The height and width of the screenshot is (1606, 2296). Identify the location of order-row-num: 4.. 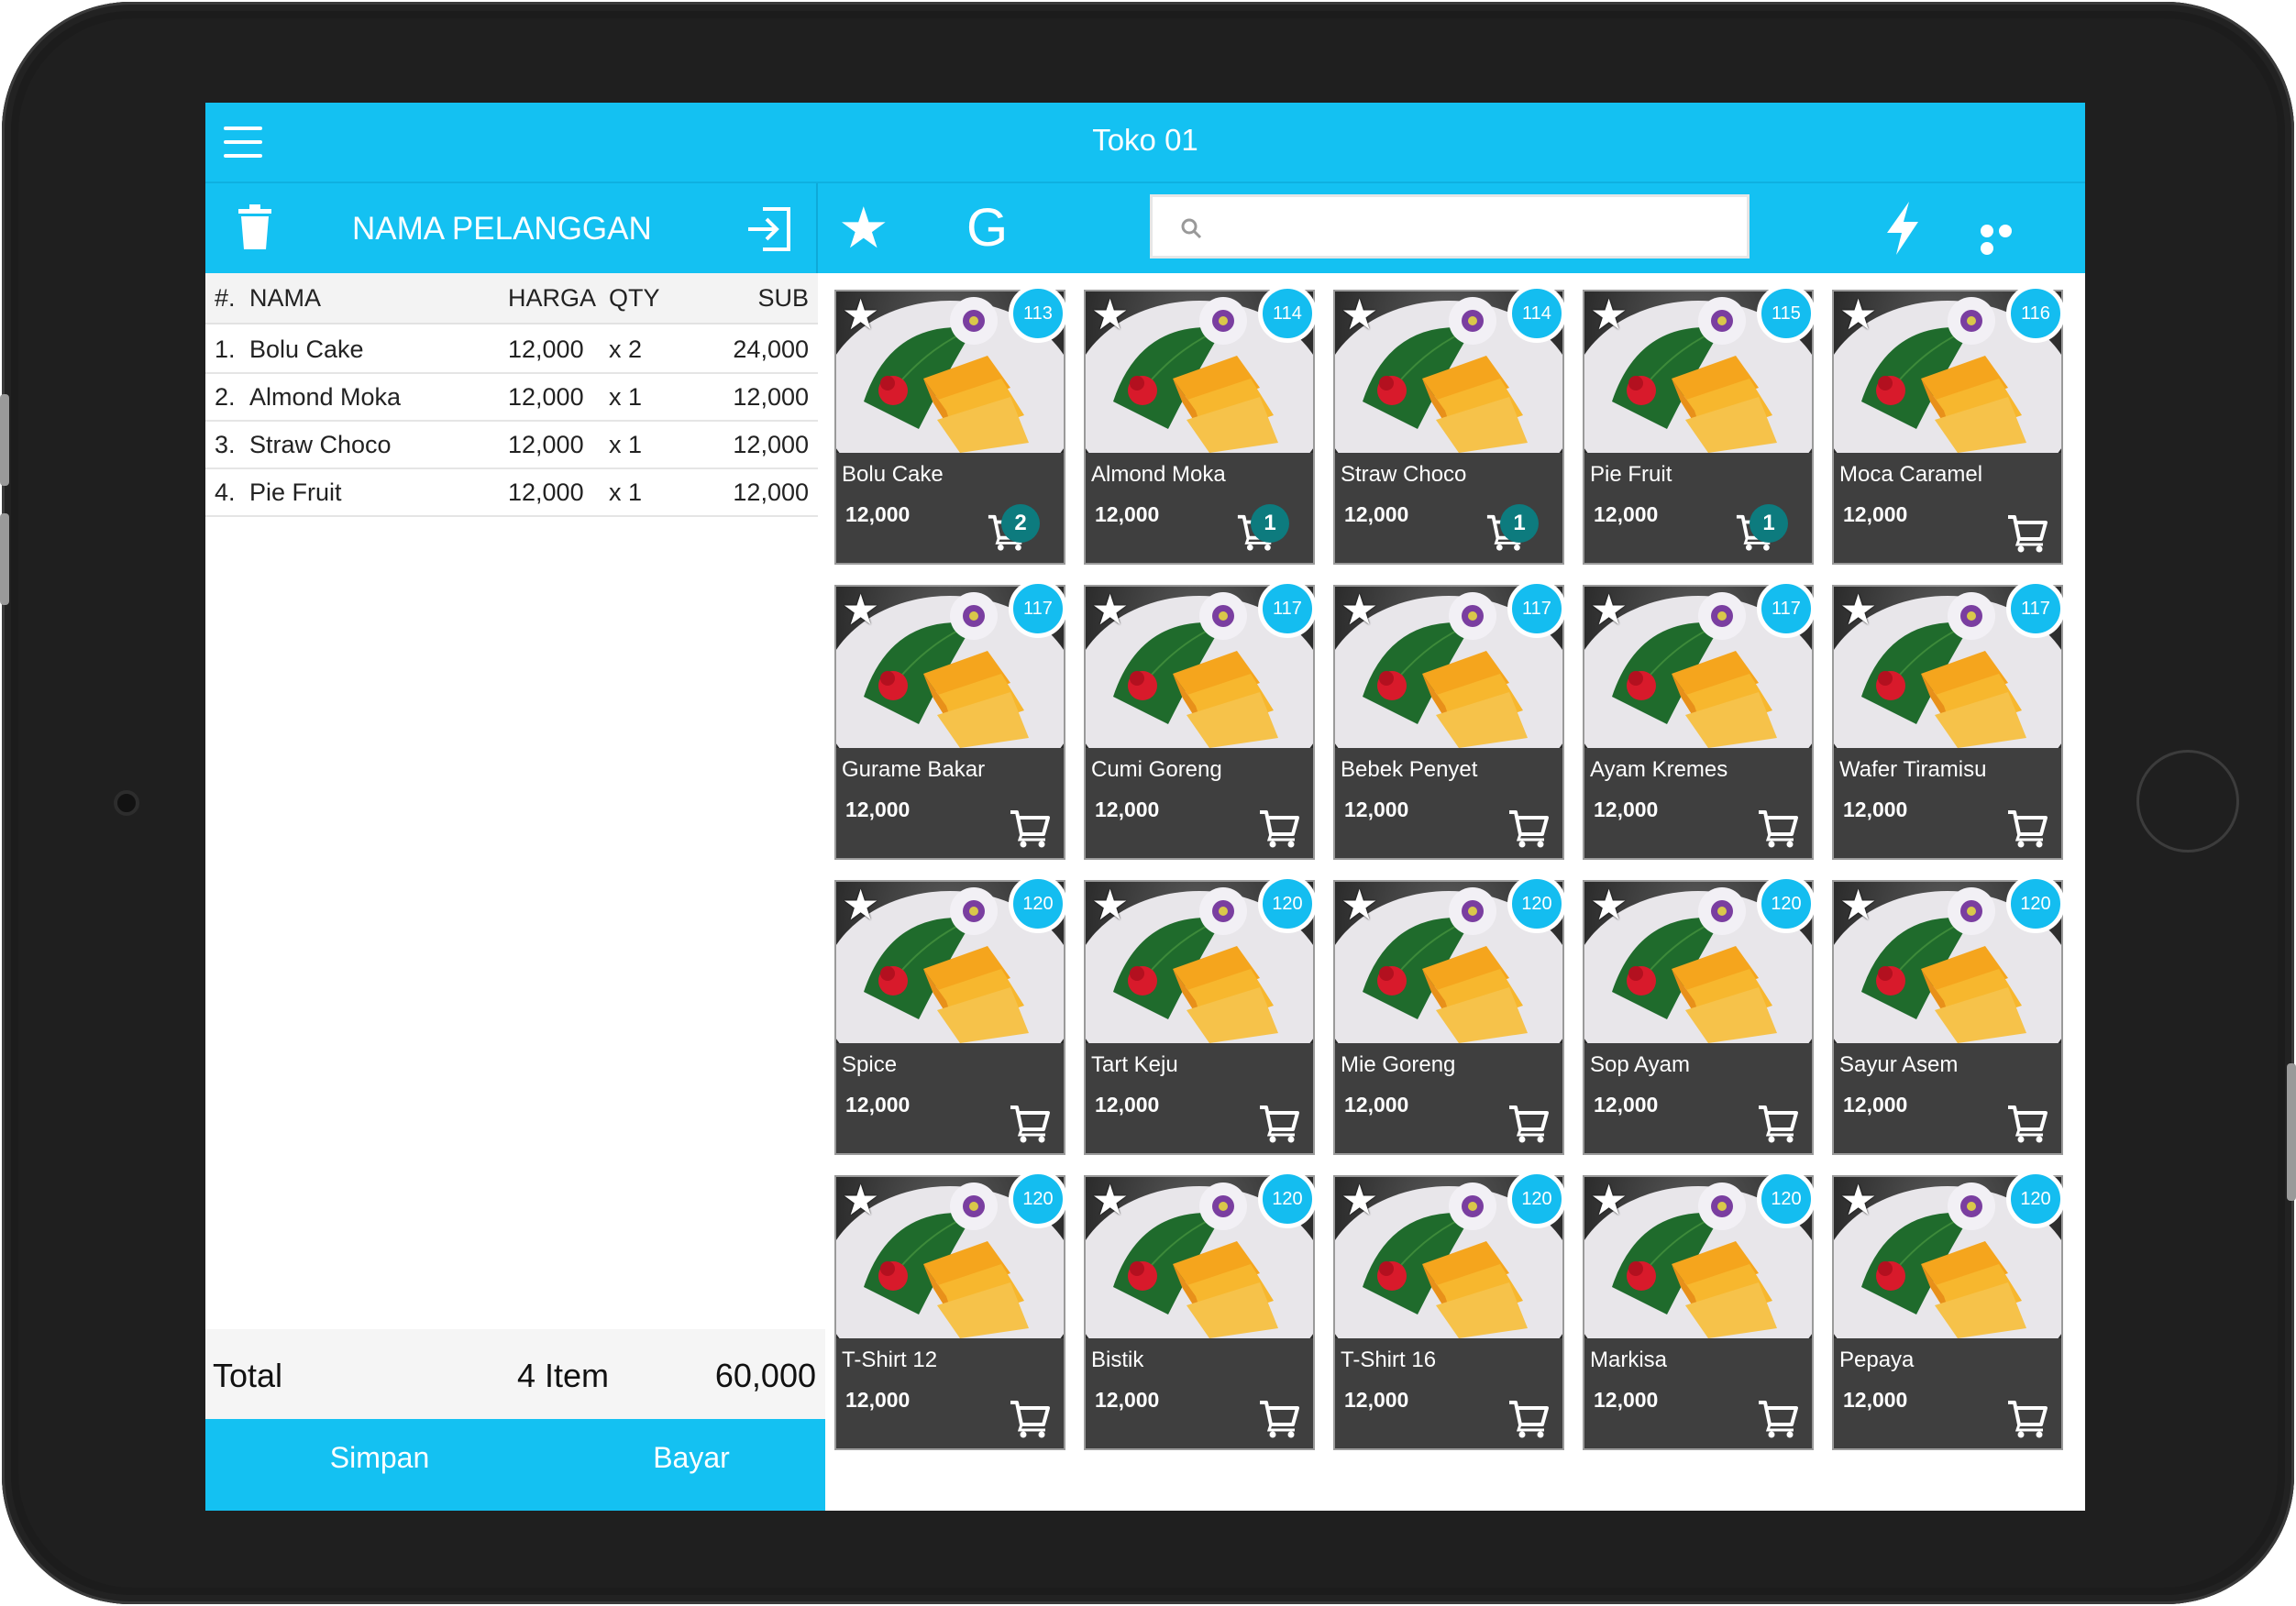
(225, 492).